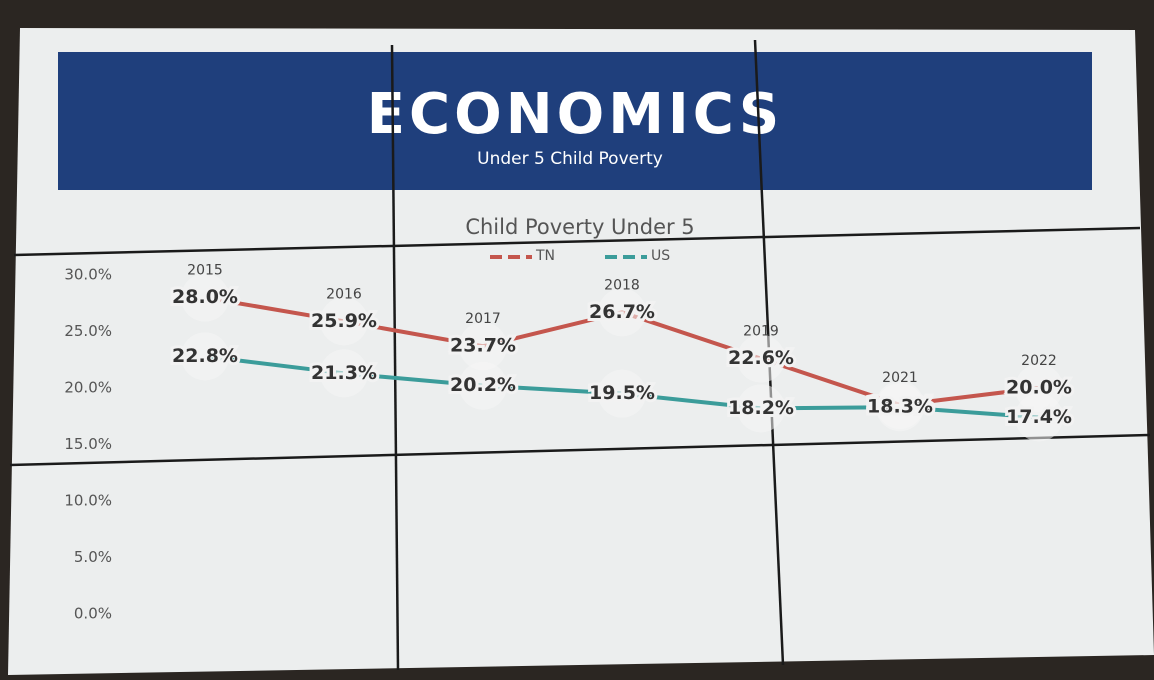 This screenshot has width=1154, height=680. Describe the element at coordinates (570, 159) in the screenshot. I see `banner-subtitle: Under 5 Child Poverty` at that location.